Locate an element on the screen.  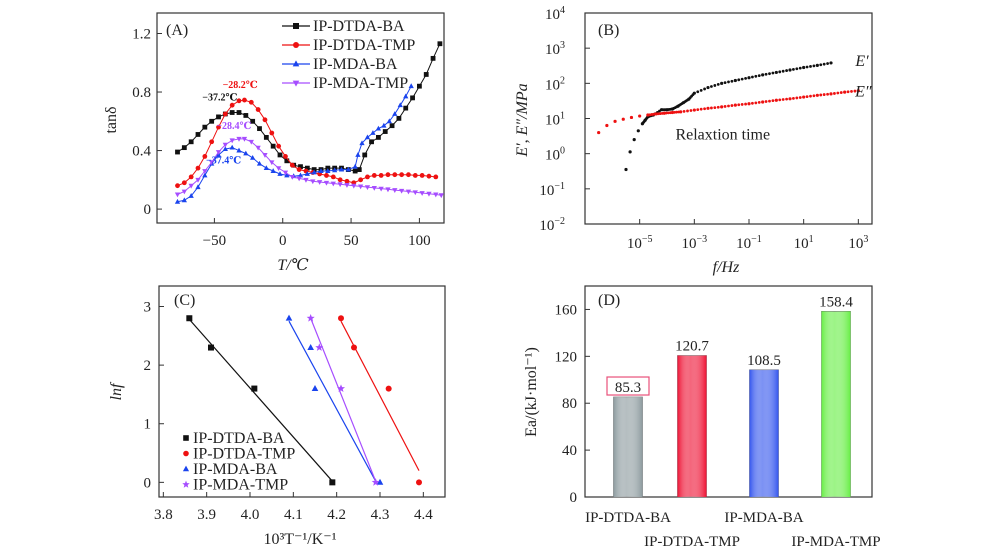
panel-d-axes-frame is located at coordinates (728, 391).